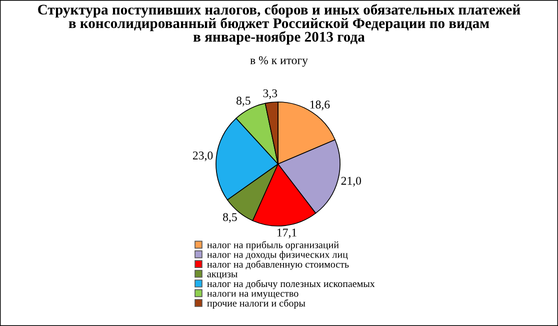 This screenshot has width=558, height=326. Describe the element at coordinates (286, 233) in the screenshot. I see `data-label: 17,1` at that location.